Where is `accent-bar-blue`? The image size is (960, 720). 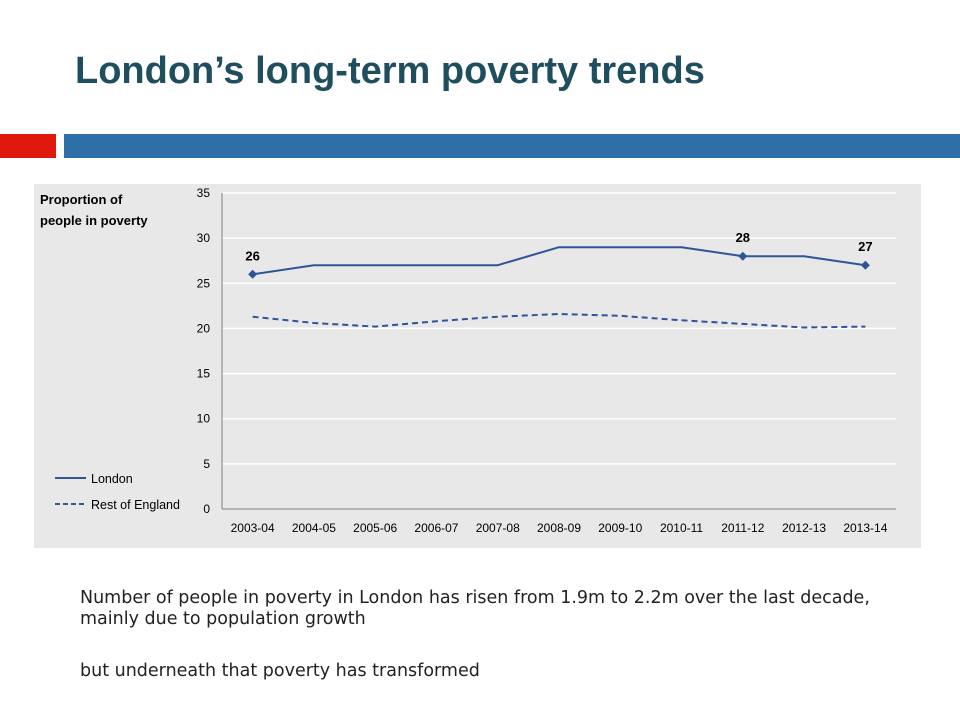 accent-bar-blue is located at coordinates (512, 146).